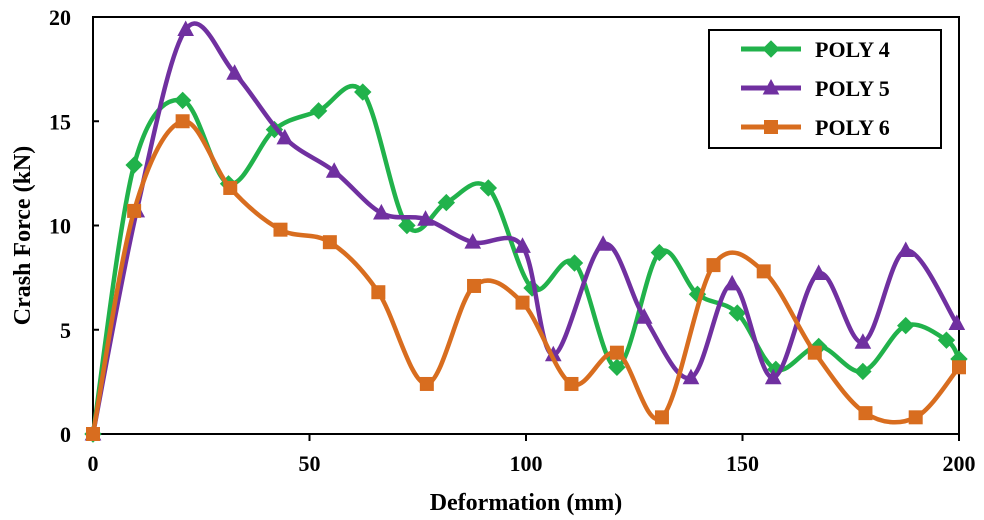 Image resolution: width=984 pixels, height=520 pixels. I want to click on y-axis: 0 5 10 15 20, so click(74, 226).